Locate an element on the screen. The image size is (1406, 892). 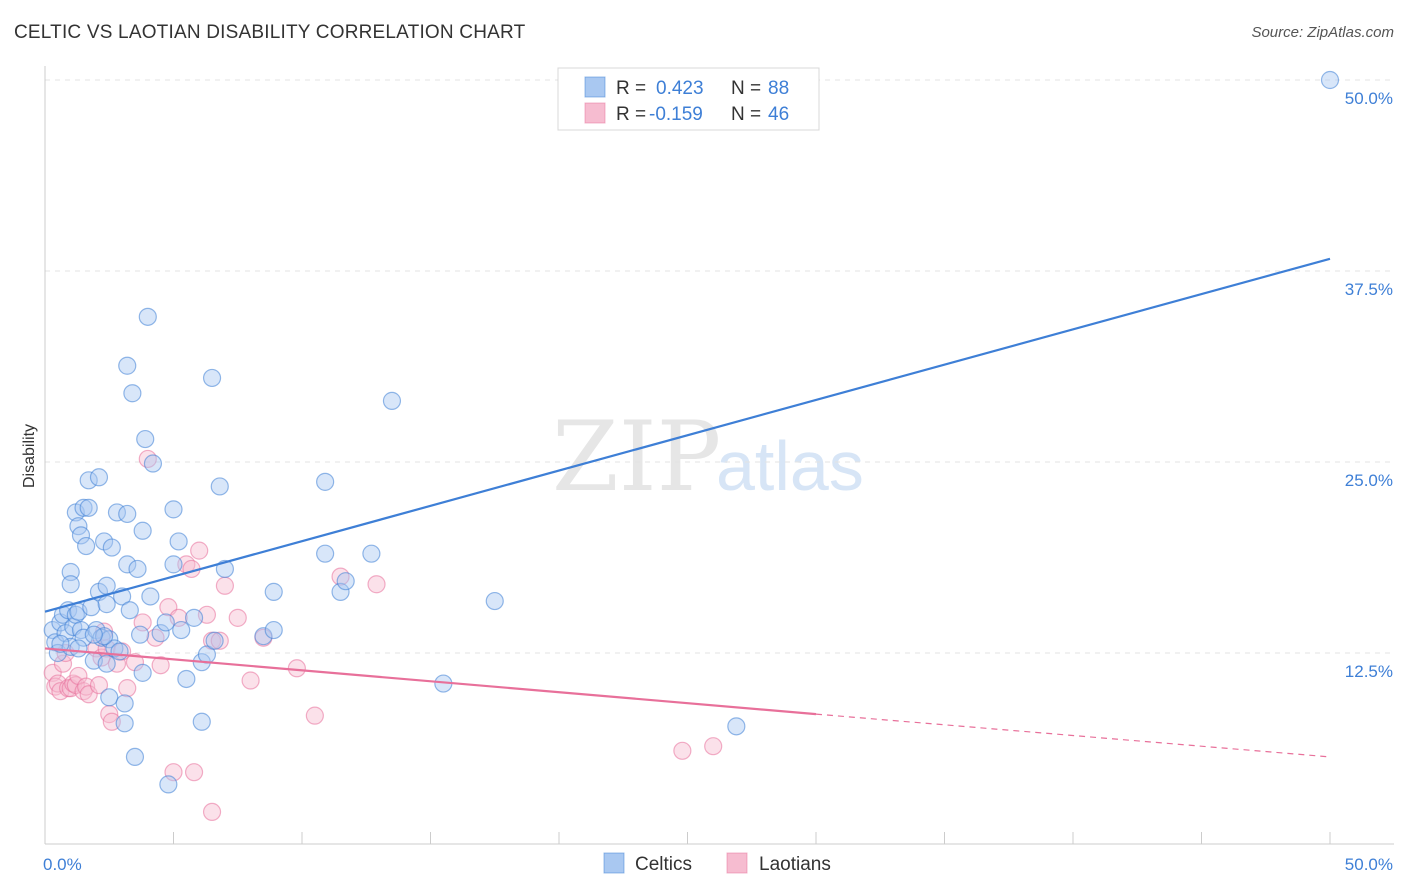
y-tick-label: 50.0% is located at coordinates (1369, 98).